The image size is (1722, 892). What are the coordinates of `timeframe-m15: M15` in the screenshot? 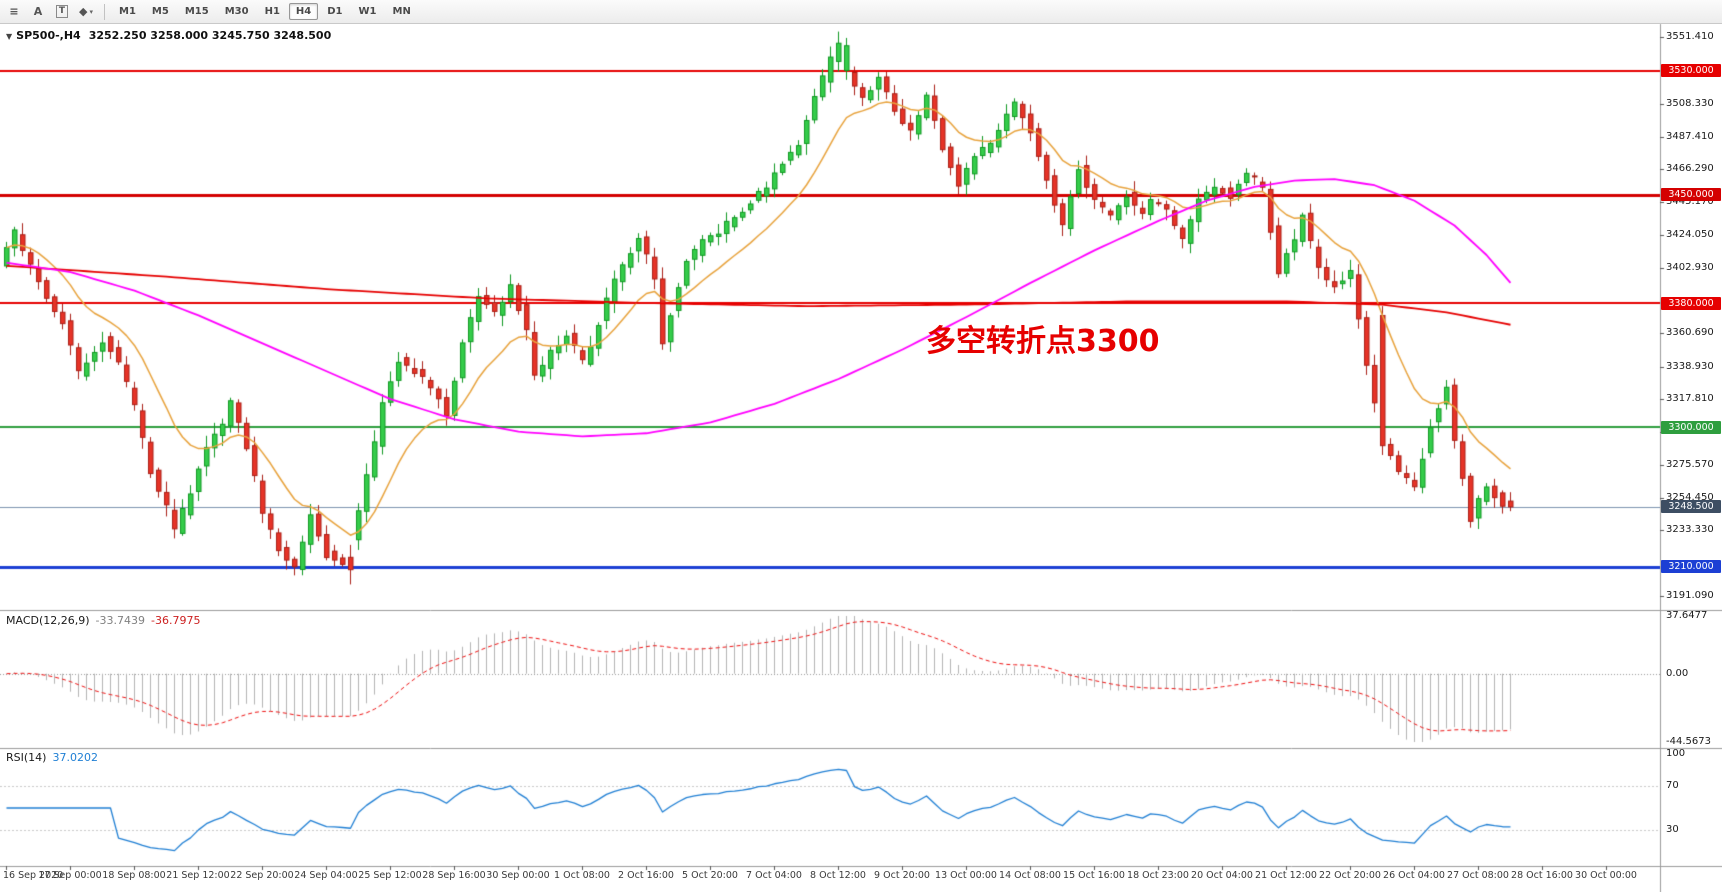 It's located at (196, 11).